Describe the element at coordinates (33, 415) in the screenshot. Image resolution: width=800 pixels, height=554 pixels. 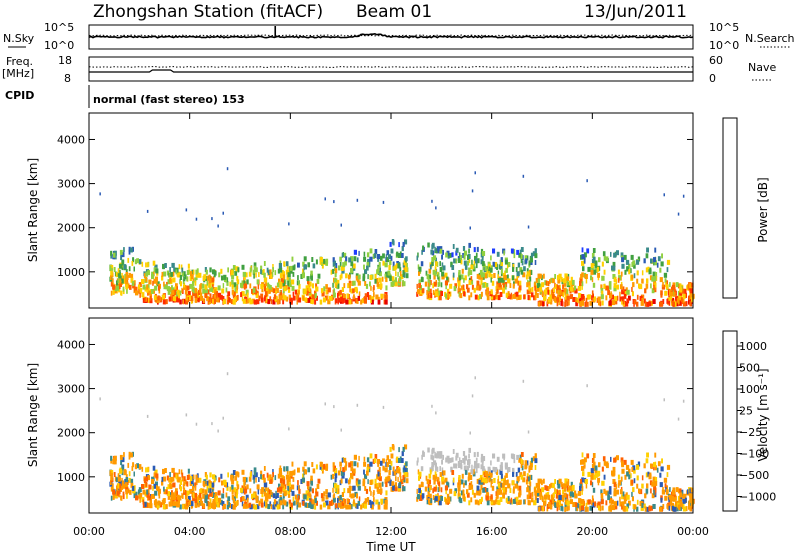
I see `velocity-ylabel: Slant Range [km]` at that location.